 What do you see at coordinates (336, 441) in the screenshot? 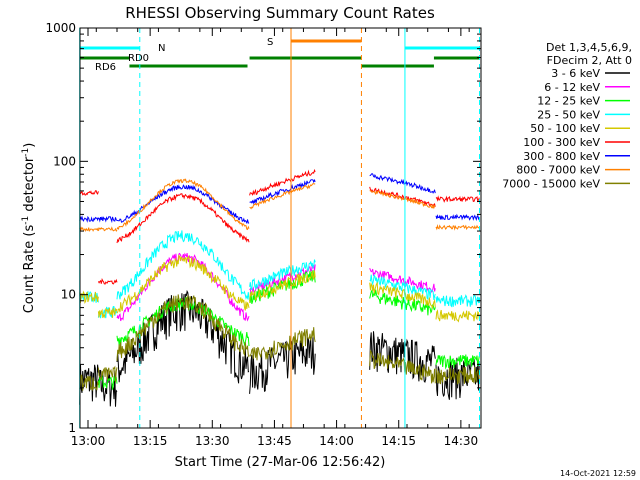
I see `x-tick-label: 14:00` at bounding box center [336, 441].